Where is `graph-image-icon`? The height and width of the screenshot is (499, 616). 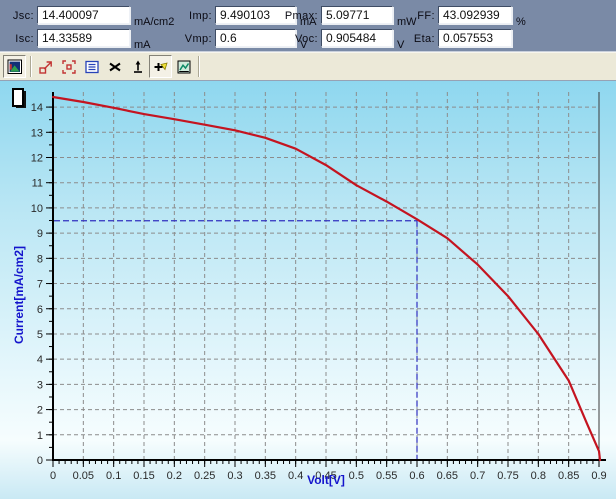
graph-image-icon is located at coordinates (14, 66).